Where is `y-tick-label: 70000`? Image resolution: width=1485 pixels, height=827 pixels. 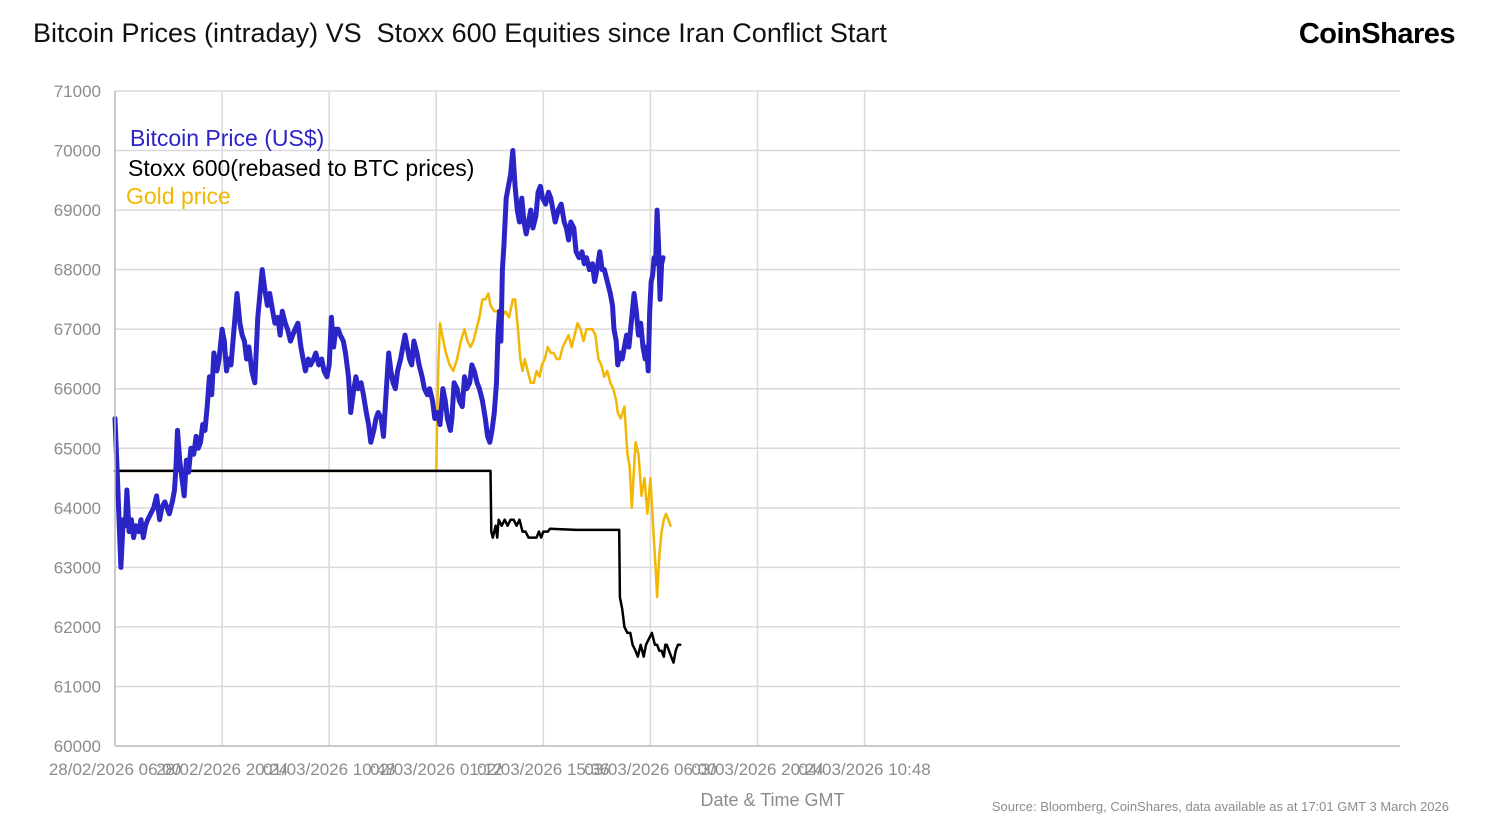 y-tick-label: 70000 is located at coordinates (77, 151).